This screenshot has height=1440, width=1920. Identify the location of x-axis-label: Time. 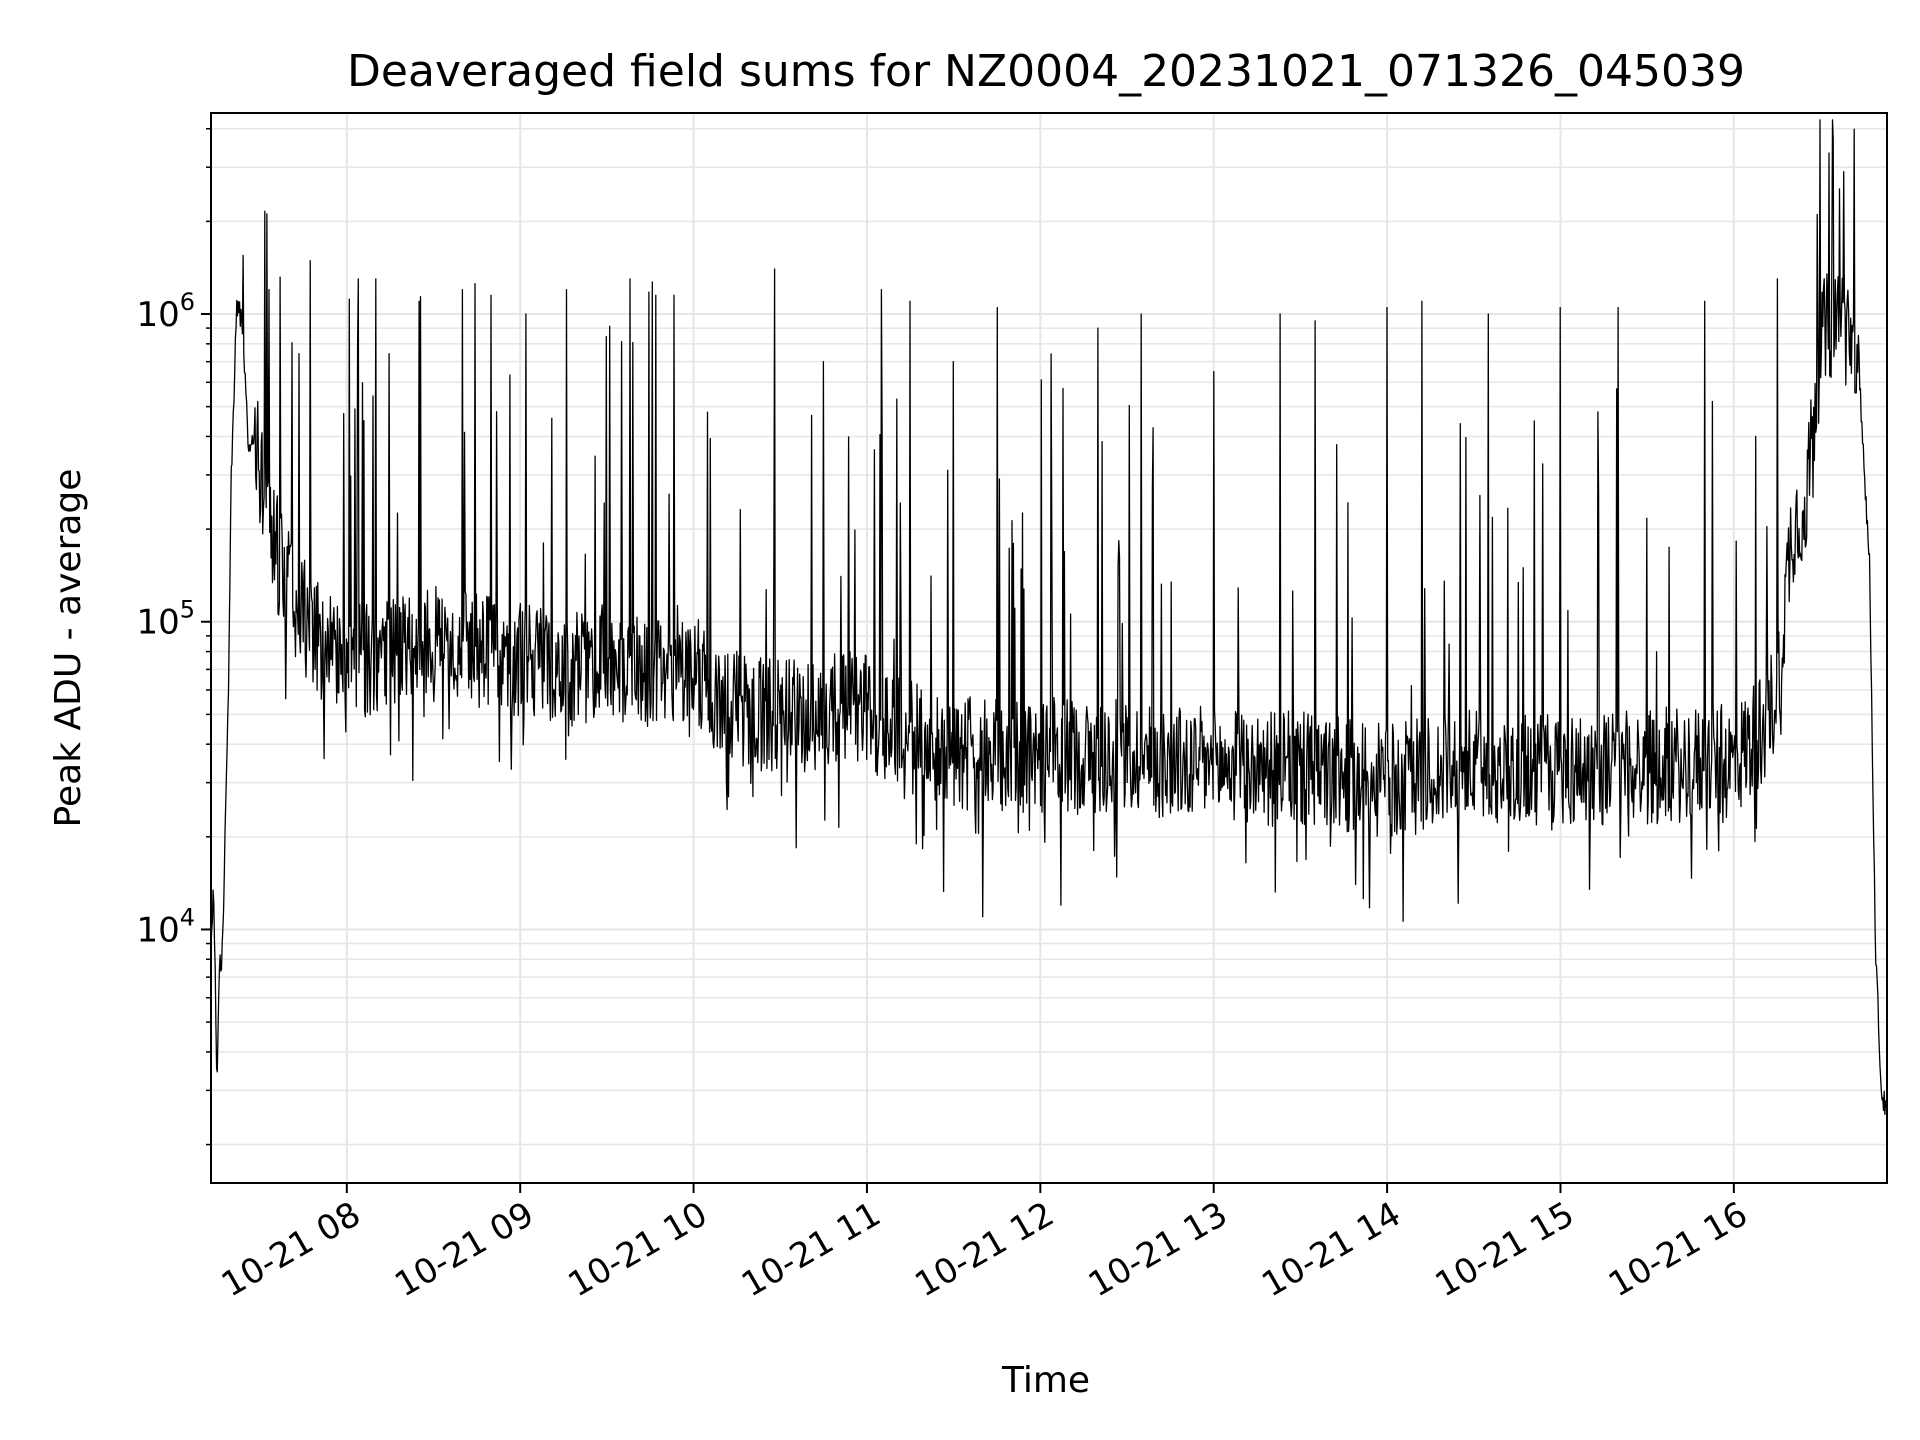
(1045, 1380).